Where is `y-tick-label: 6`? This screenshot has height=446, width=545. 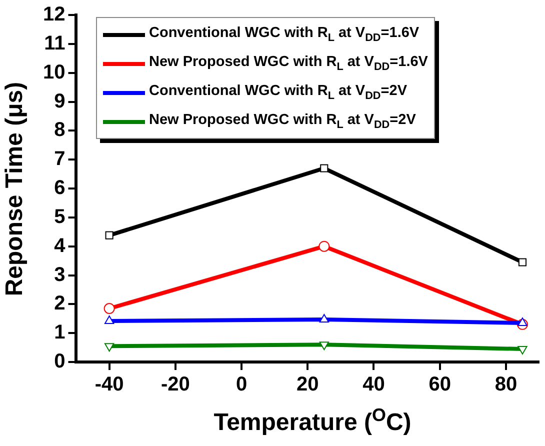
y-tick-label: 6 is located at coordinates (60, 188).